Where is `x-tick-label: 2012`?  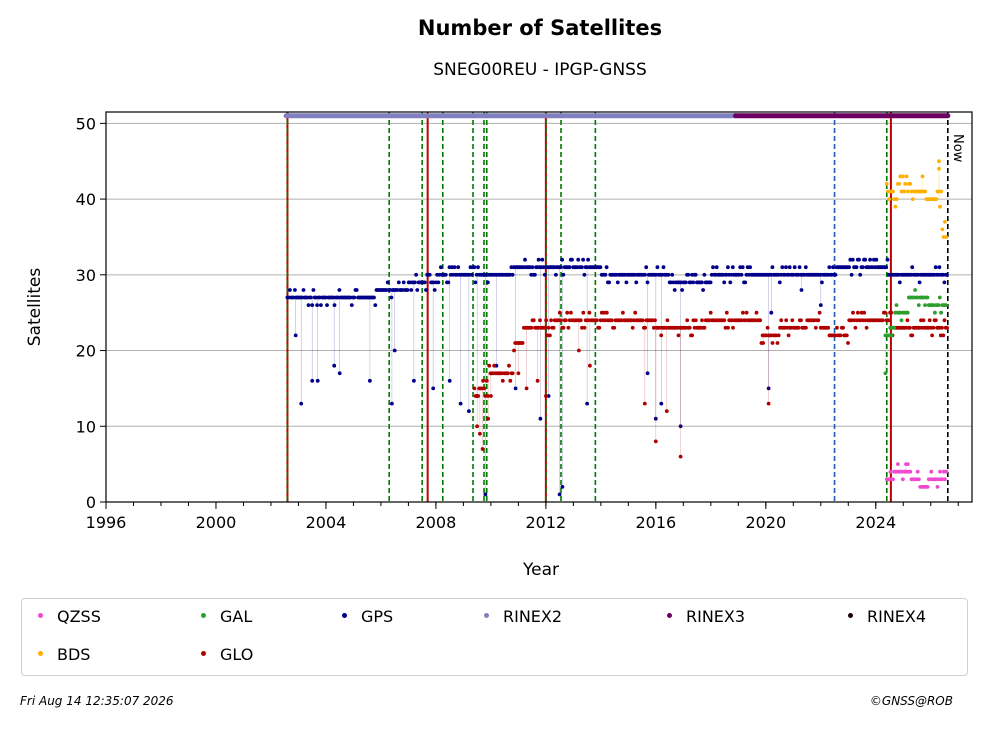
x-tick-label: 2012 is located at coordinates (546, 522).